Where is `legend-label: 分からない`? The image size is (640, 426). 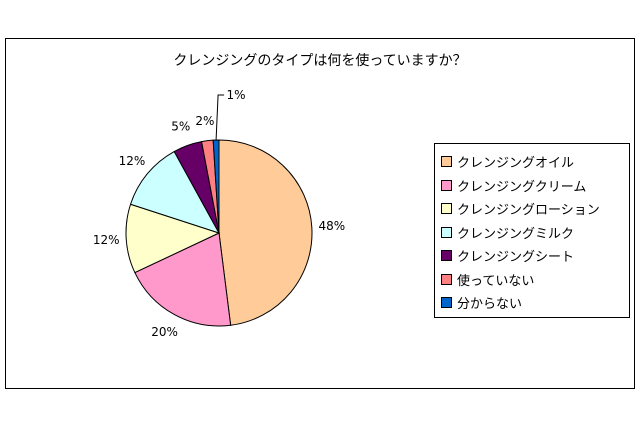 legend-label: 分からない is located at coordinates (490, 305).